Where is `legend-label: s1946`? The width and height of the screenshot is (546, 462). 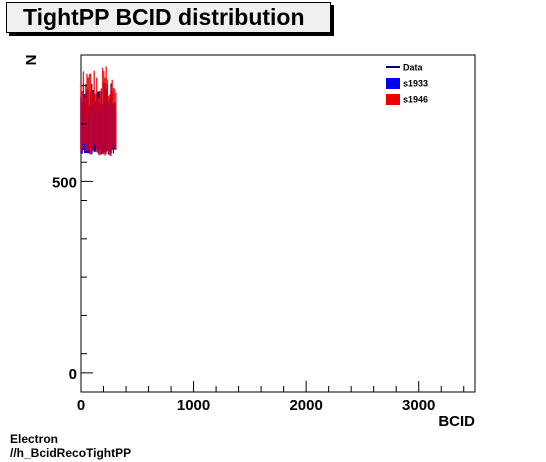 legend-label: s1946 is located at coordinates (415, 100).